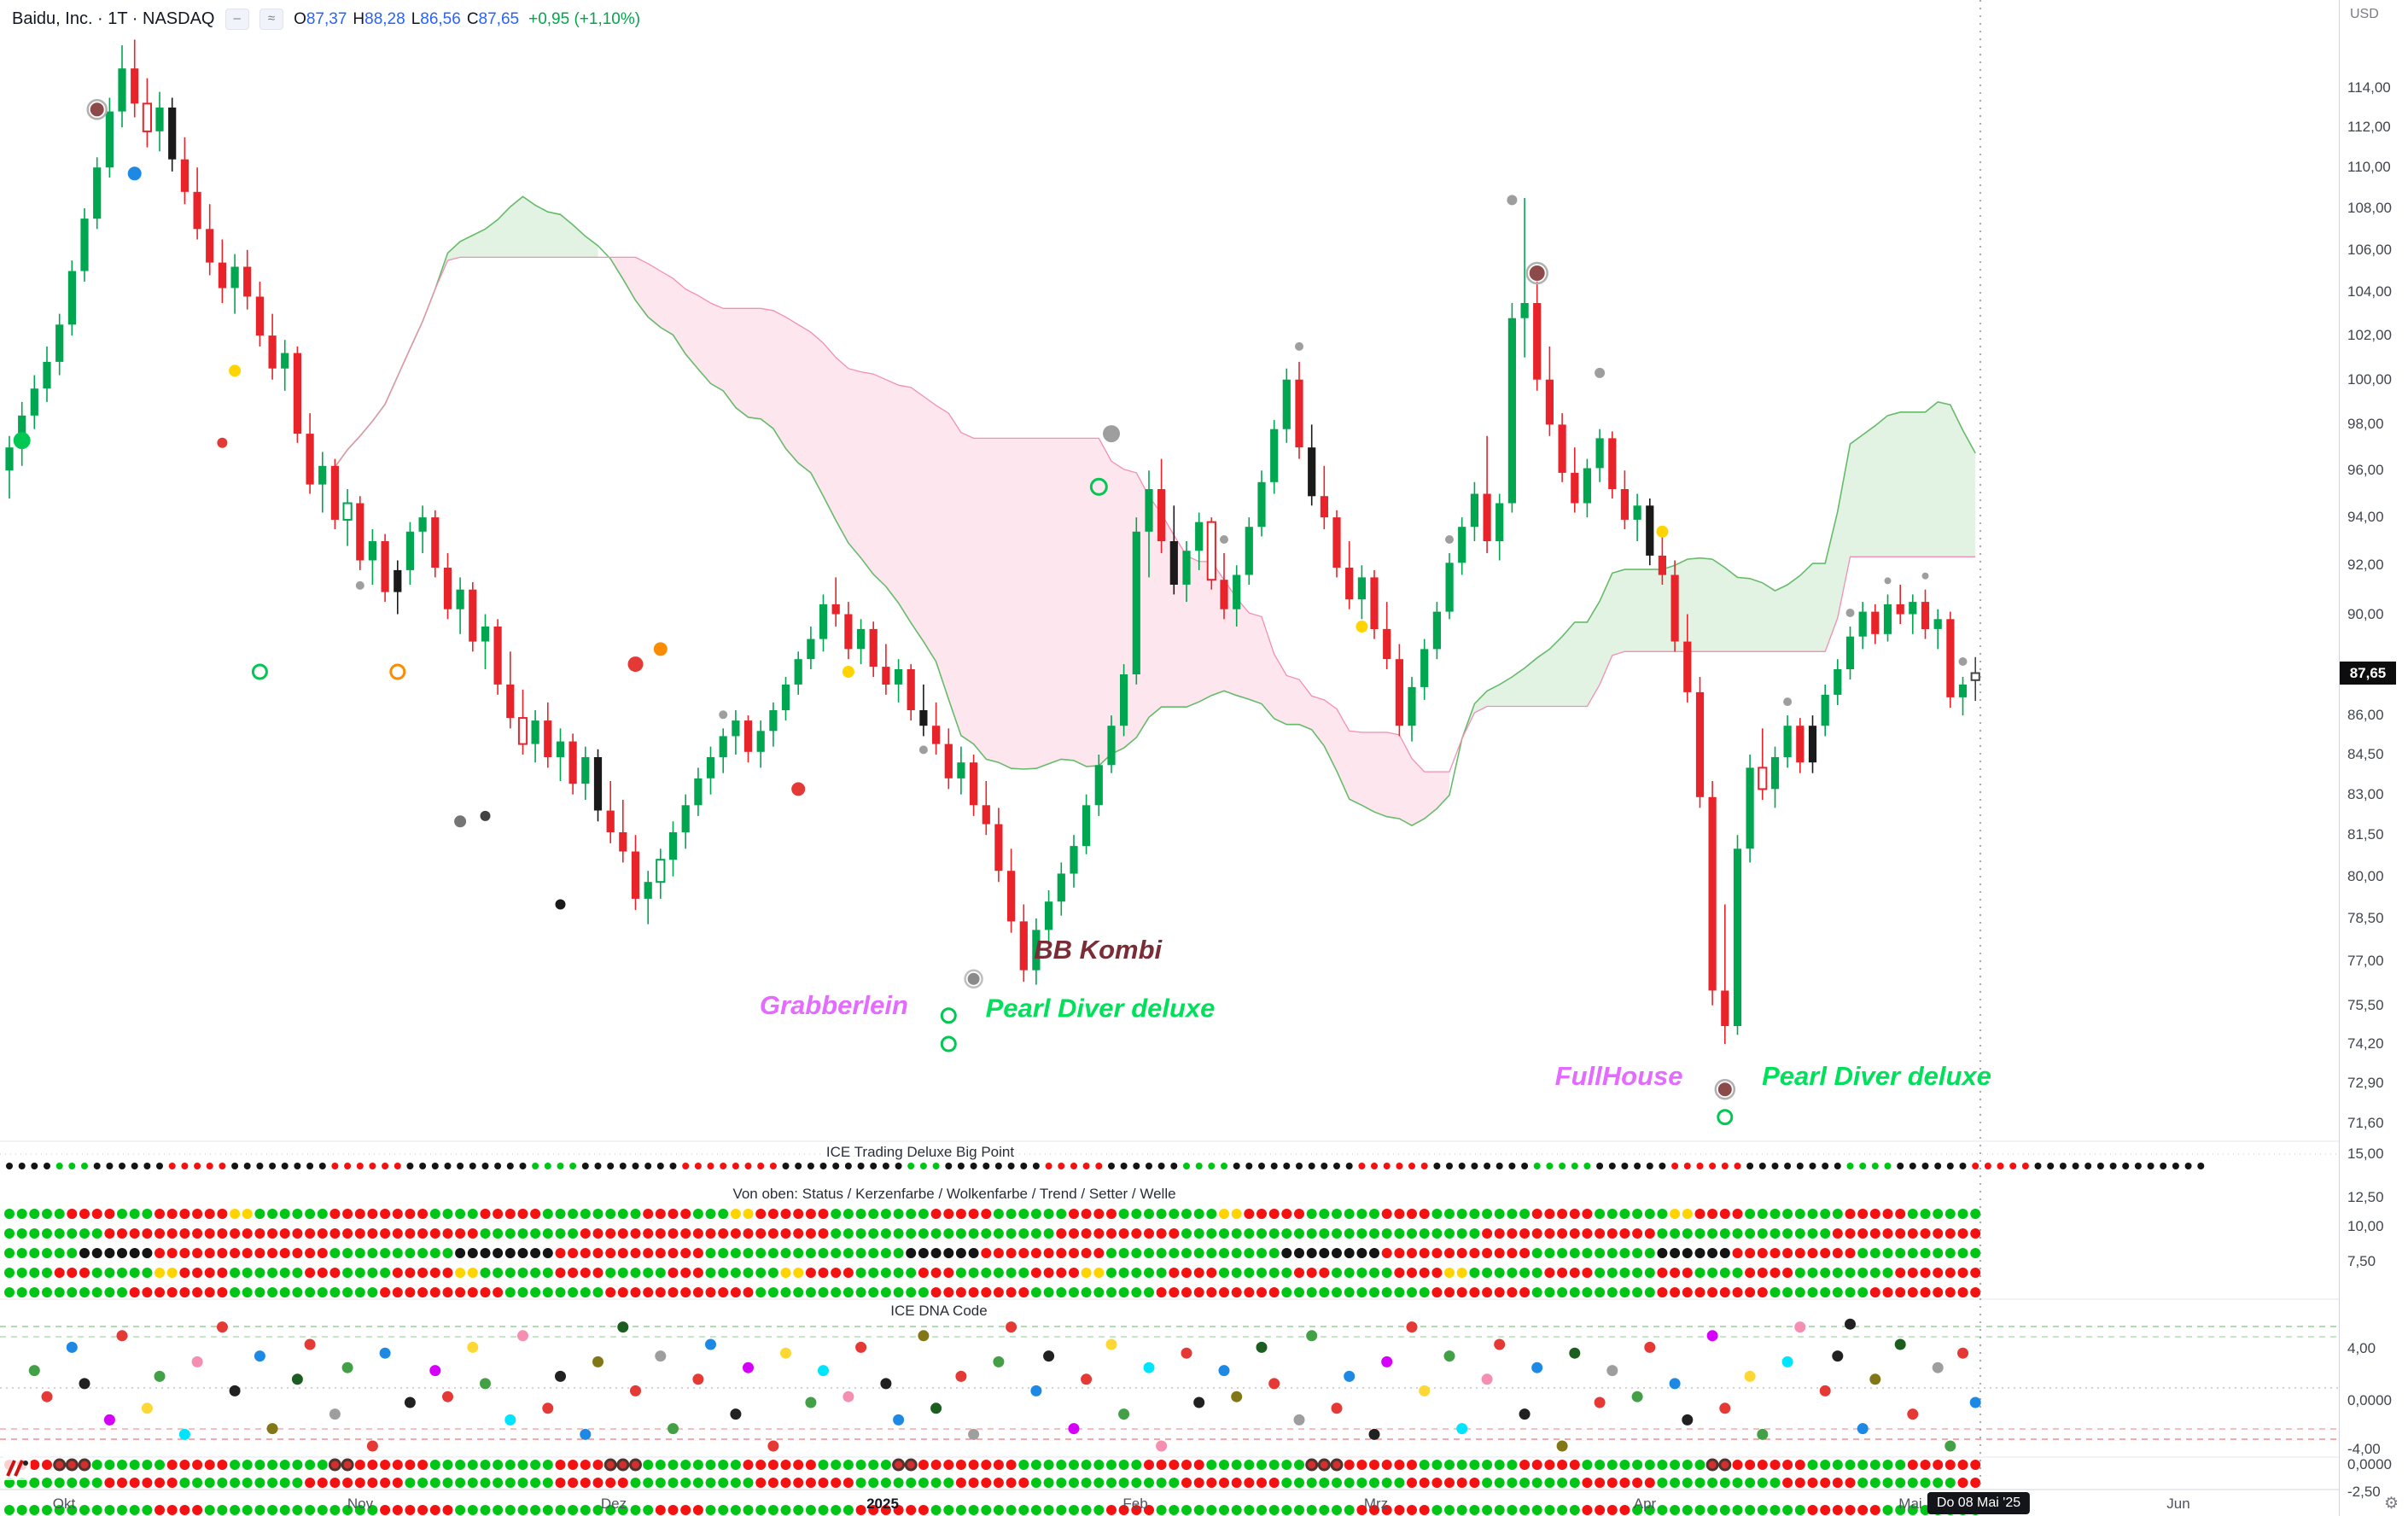 The height and width of the screenshot is (1516, 2408). Describe the element at coordinates (2369, 250) in the screenshot. I see `price-label: 106,00` at that location.